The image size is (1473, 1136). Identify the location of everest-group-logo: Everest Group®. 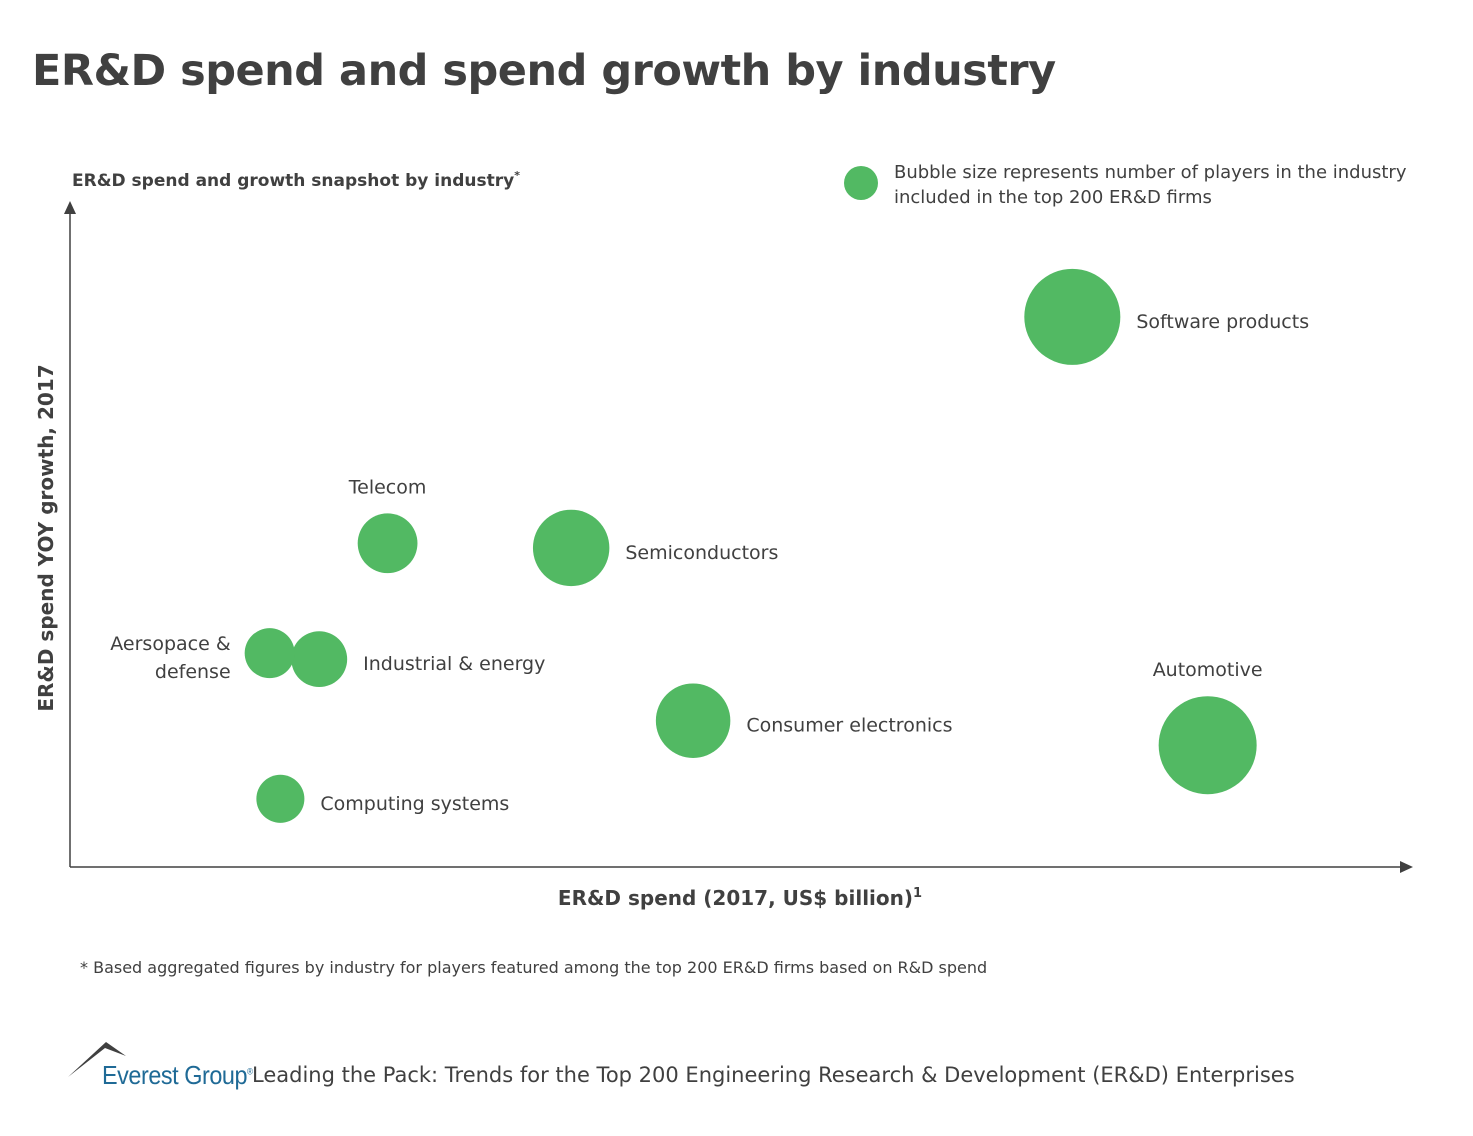
(177, 1075).